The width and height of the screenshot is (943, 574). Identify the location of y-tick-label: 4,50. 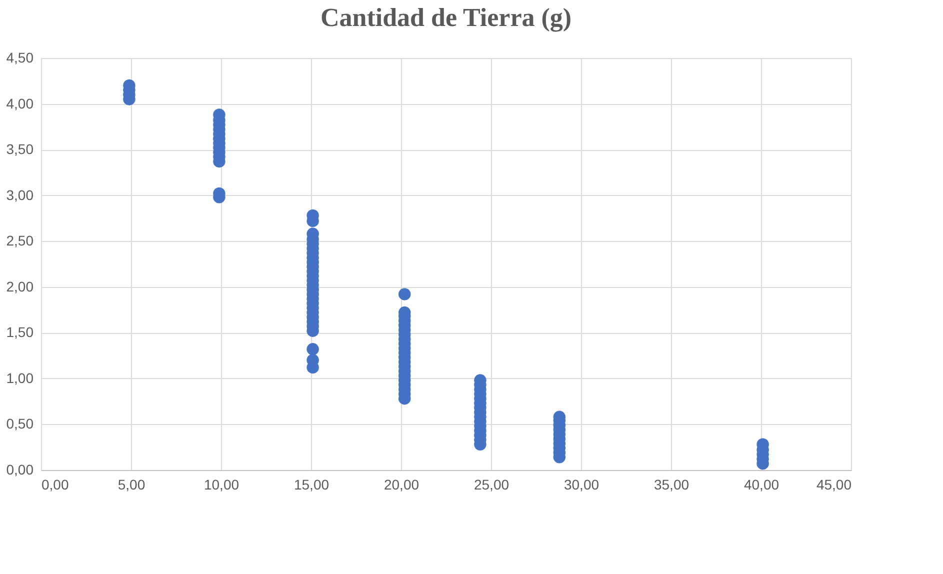
(20, 58).